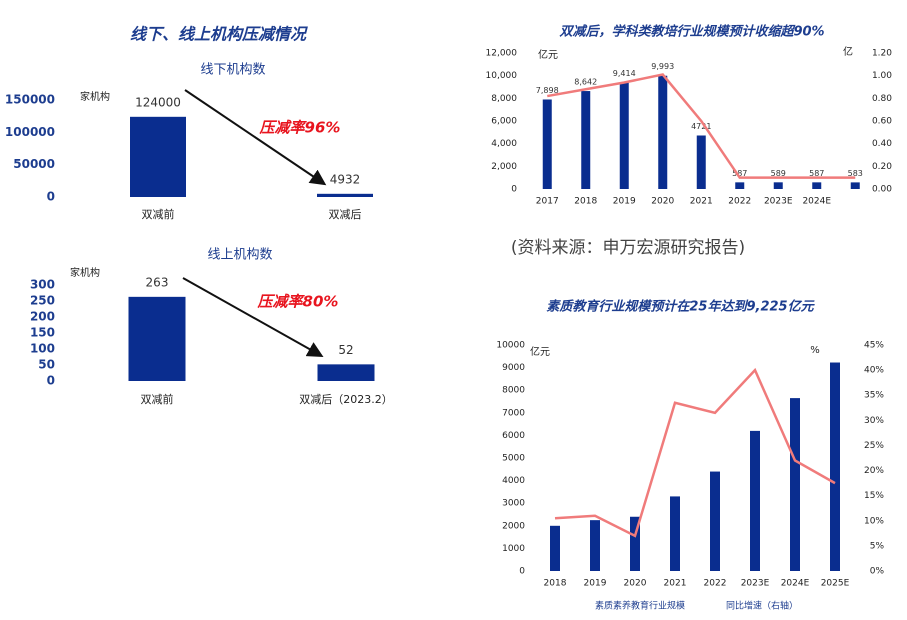 This screenshot has width=907, height=620. Describe the element at coordinates (345, 214) in the screenshot. I see `x-tick-label: 双减后` at that location.